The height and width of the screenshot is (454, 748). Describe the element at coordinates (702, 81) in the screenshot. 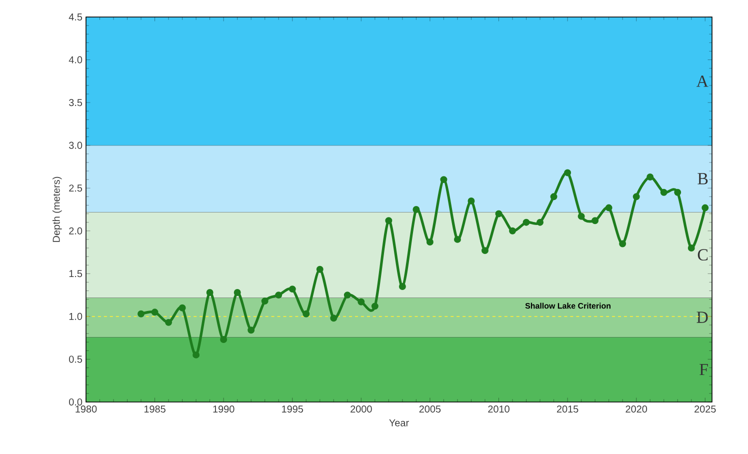

I see `band-label: A` at that location.